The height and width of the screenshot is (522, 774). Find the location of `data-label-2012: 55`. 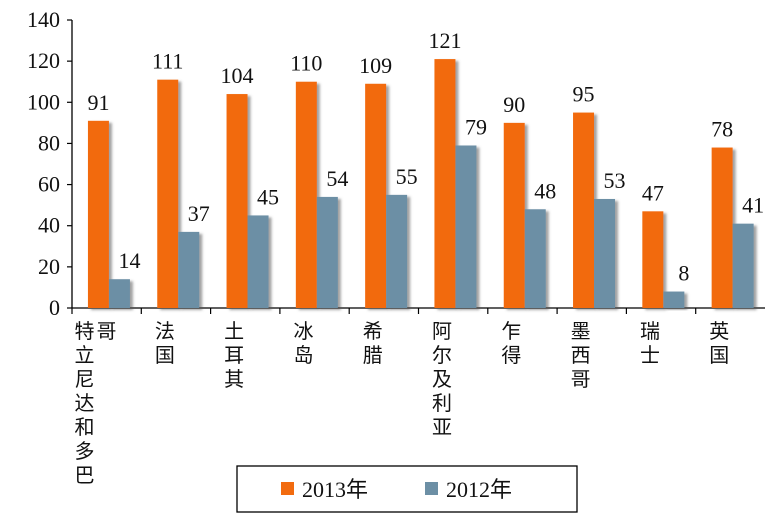

data-label-2012: 55 is located at coordinates (407, 176).